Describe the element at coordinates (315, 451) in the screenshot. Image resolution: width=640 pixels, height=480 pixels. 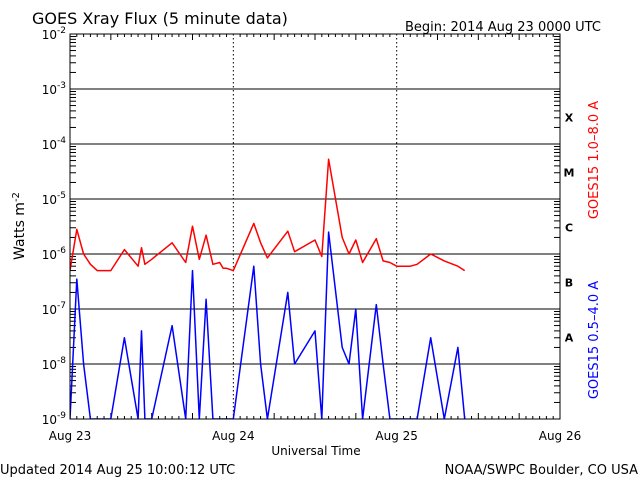
I see `x-axis-label: Universal Time` at that location.